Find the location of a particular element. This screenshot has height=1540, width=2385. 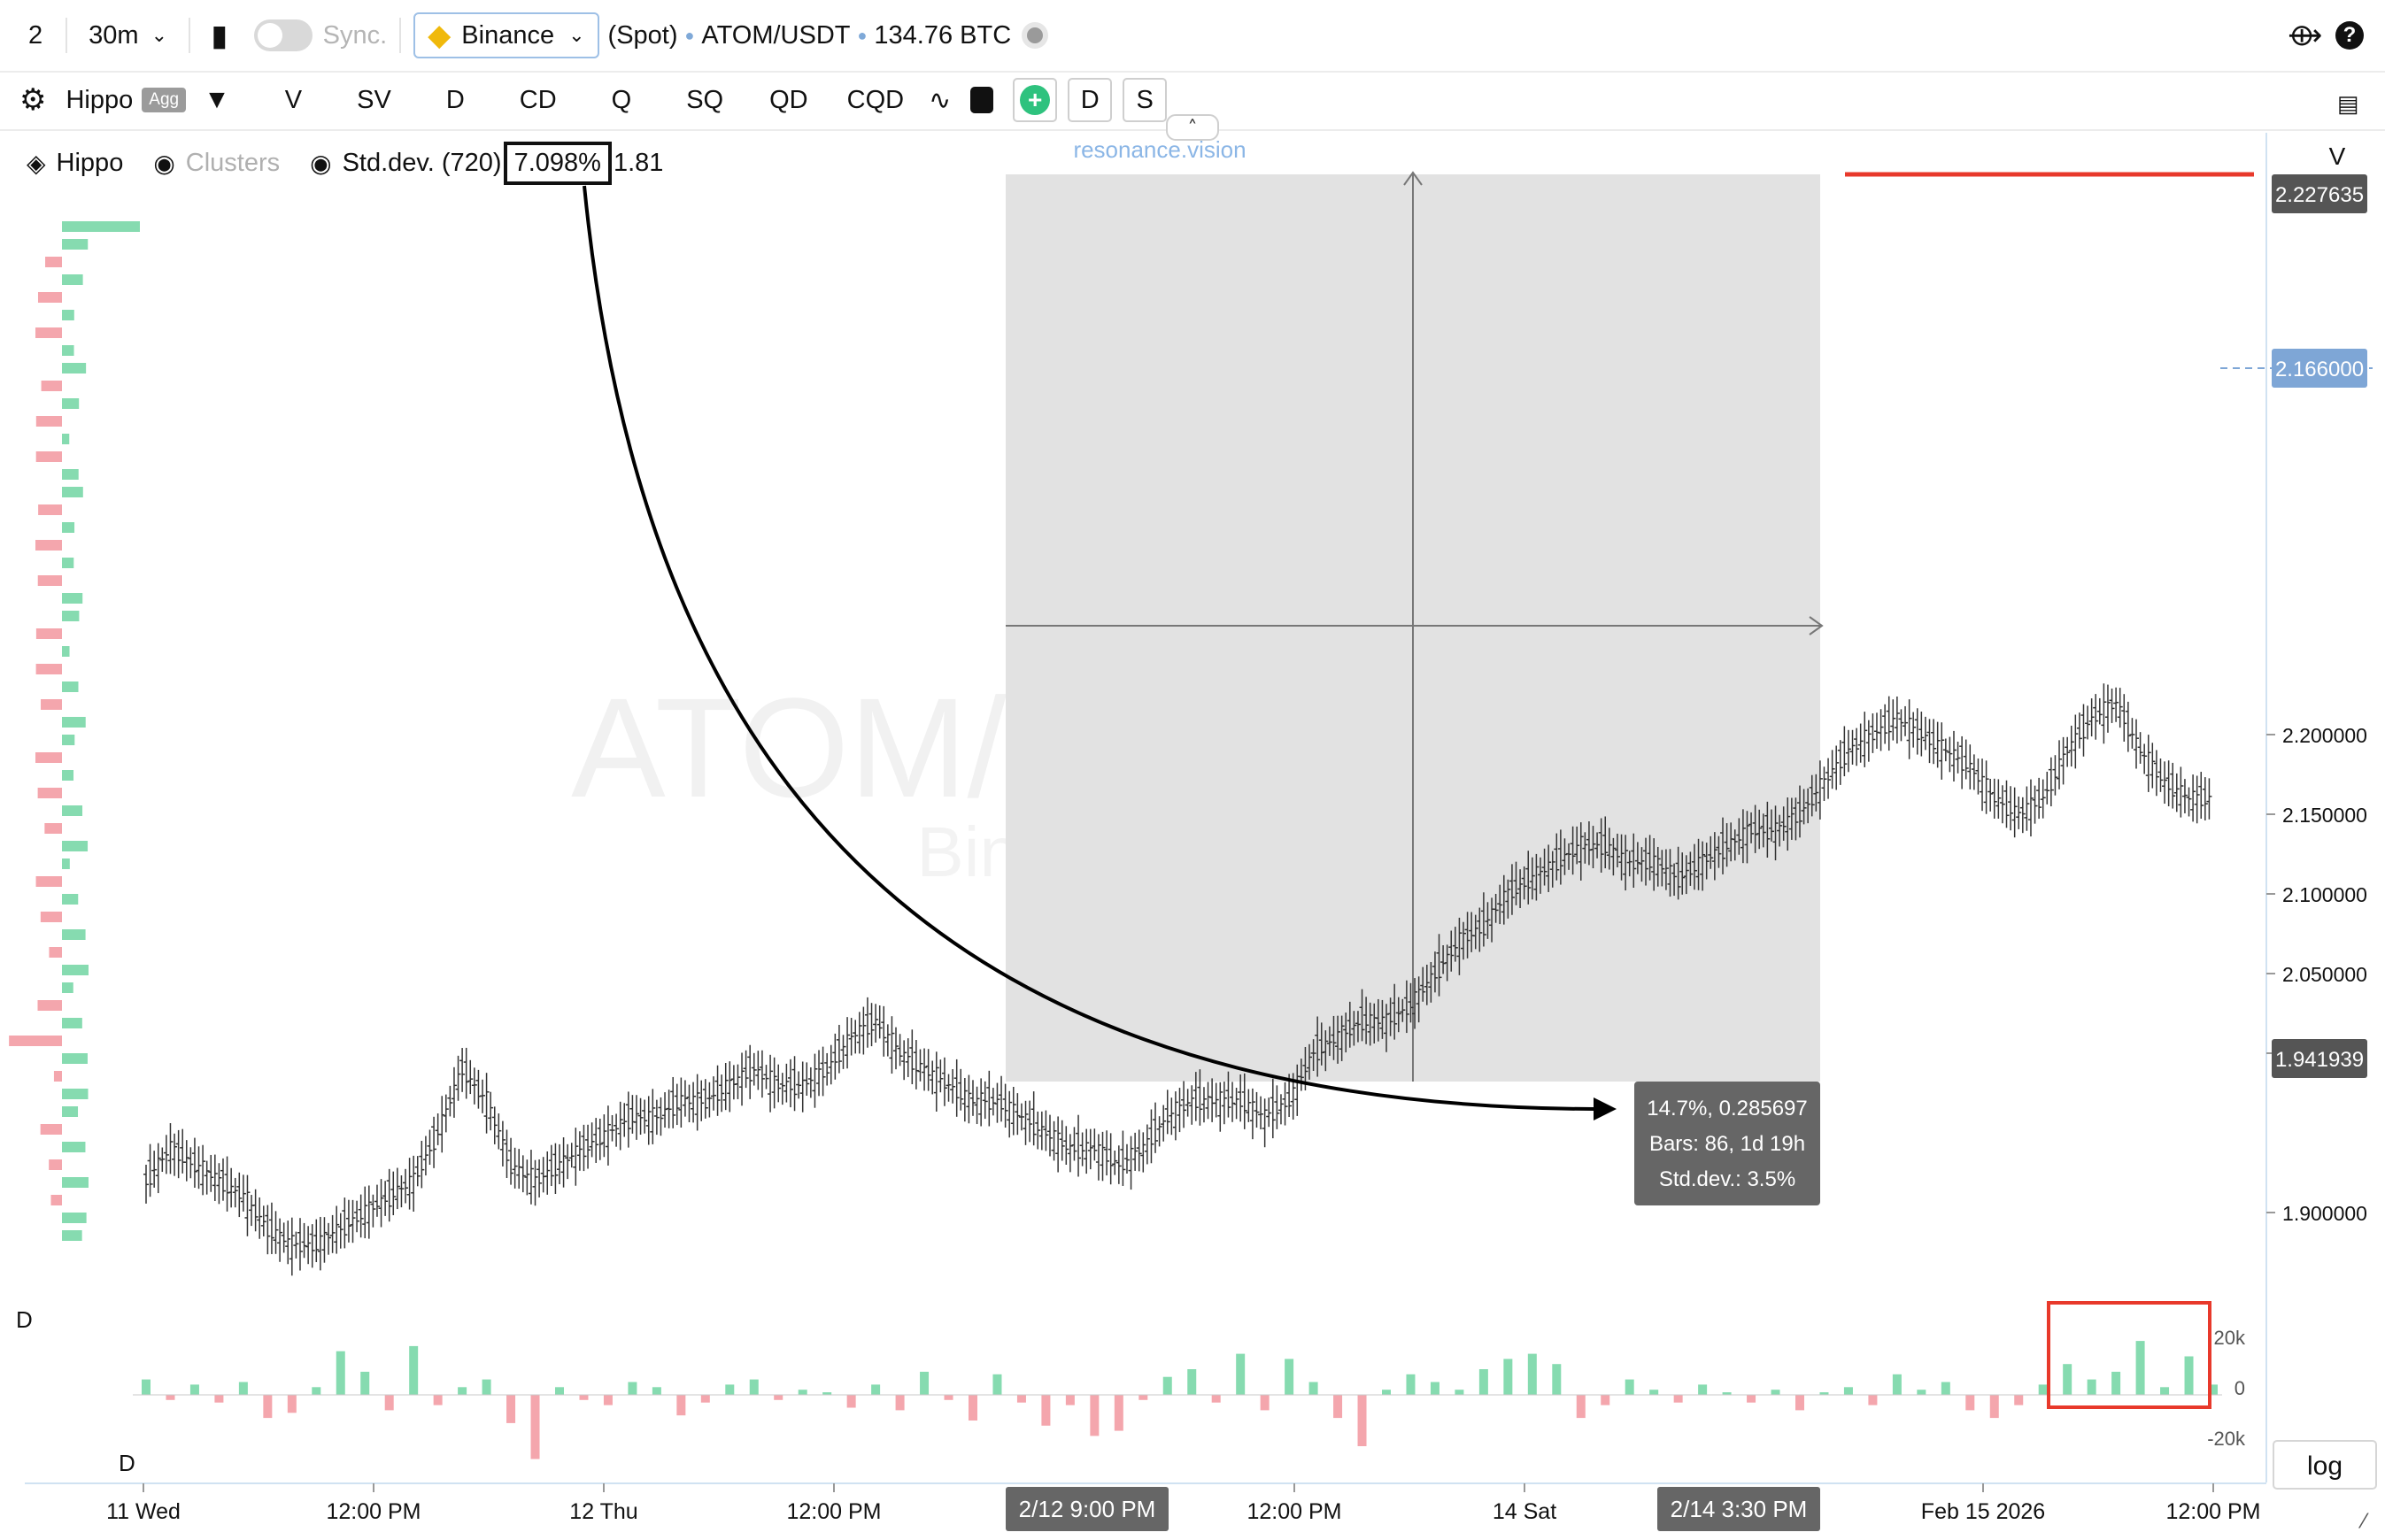

time-marker-label: 2/12 9:00 PM is located at coordinates (1087, 1509).